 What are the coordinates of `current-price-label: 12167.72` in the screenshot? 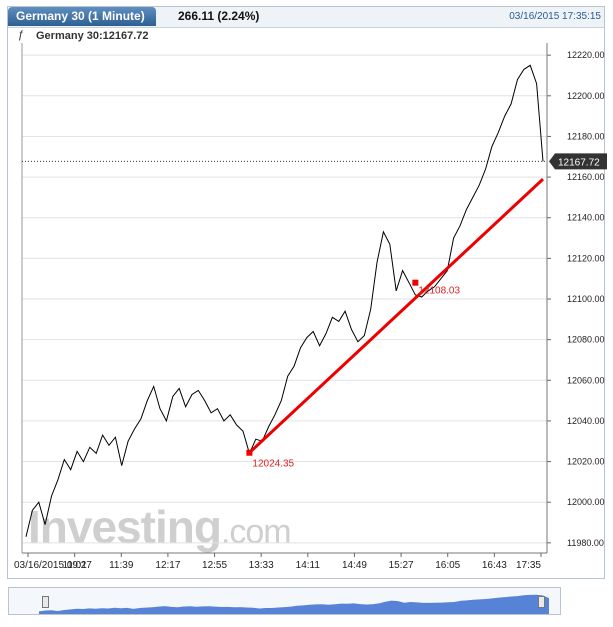 It's located at (579, 162).